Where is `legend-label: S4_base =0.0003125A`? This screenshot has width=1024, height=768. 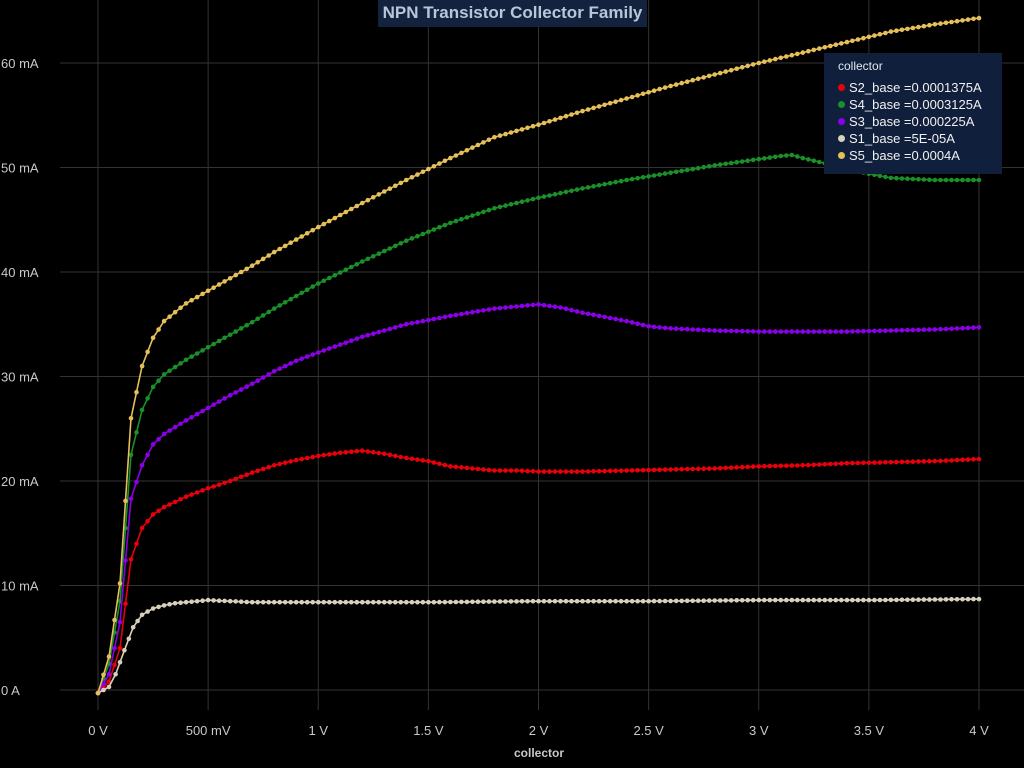
legend-label: S4_base =0.0003125A is located at coordinates (915, 104).